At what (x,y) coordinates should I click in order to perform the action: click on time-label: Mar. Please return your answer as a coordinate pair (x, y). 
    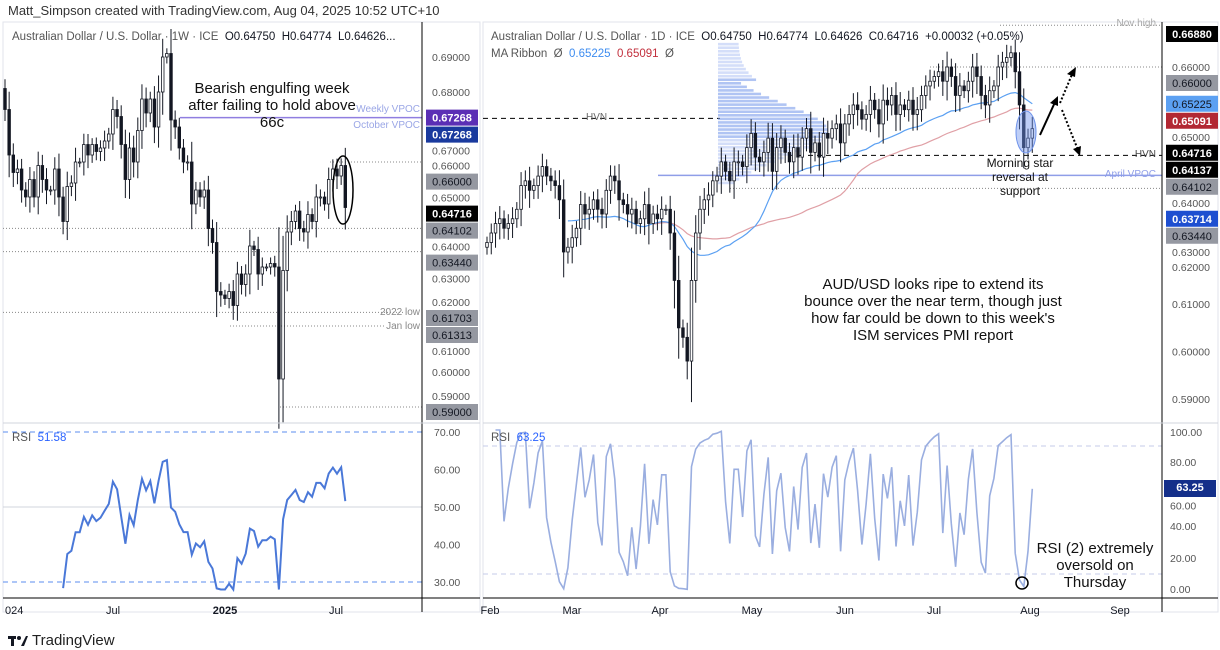
    Looking at the image, I should click on (572, 611).